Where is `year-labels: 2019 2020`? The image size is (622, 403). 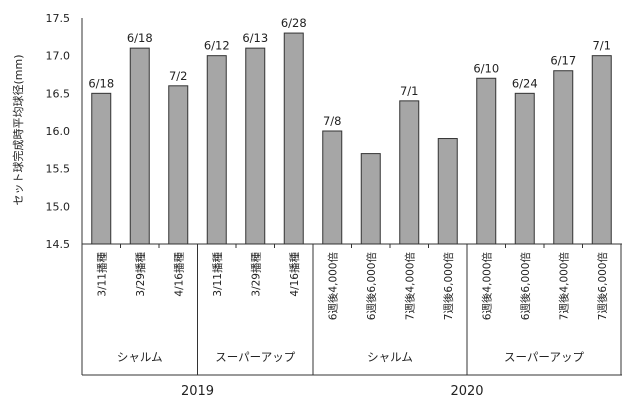
year-labels: 2019 2020 is located at coordinates (332, 391).